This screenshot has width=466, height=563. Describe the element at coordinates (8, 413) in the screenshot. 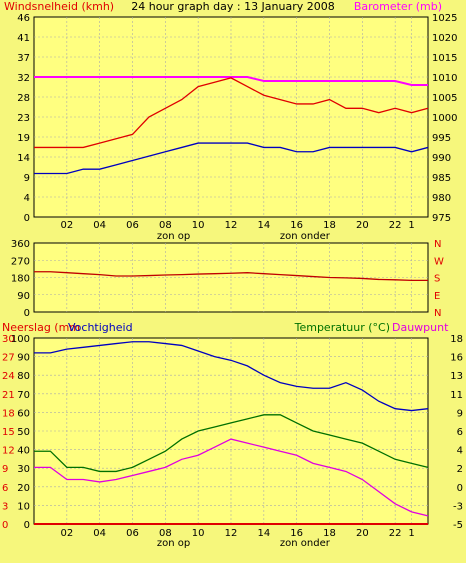

I see `y-tick-label-rain: 18` at that location.